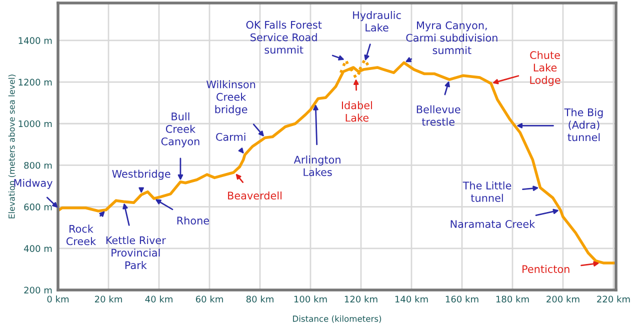 This screenshot has height=333, width=640. Describe the element at coordinates (231, 136) in the screenshot. I see `annotation: Carmi` at that location.